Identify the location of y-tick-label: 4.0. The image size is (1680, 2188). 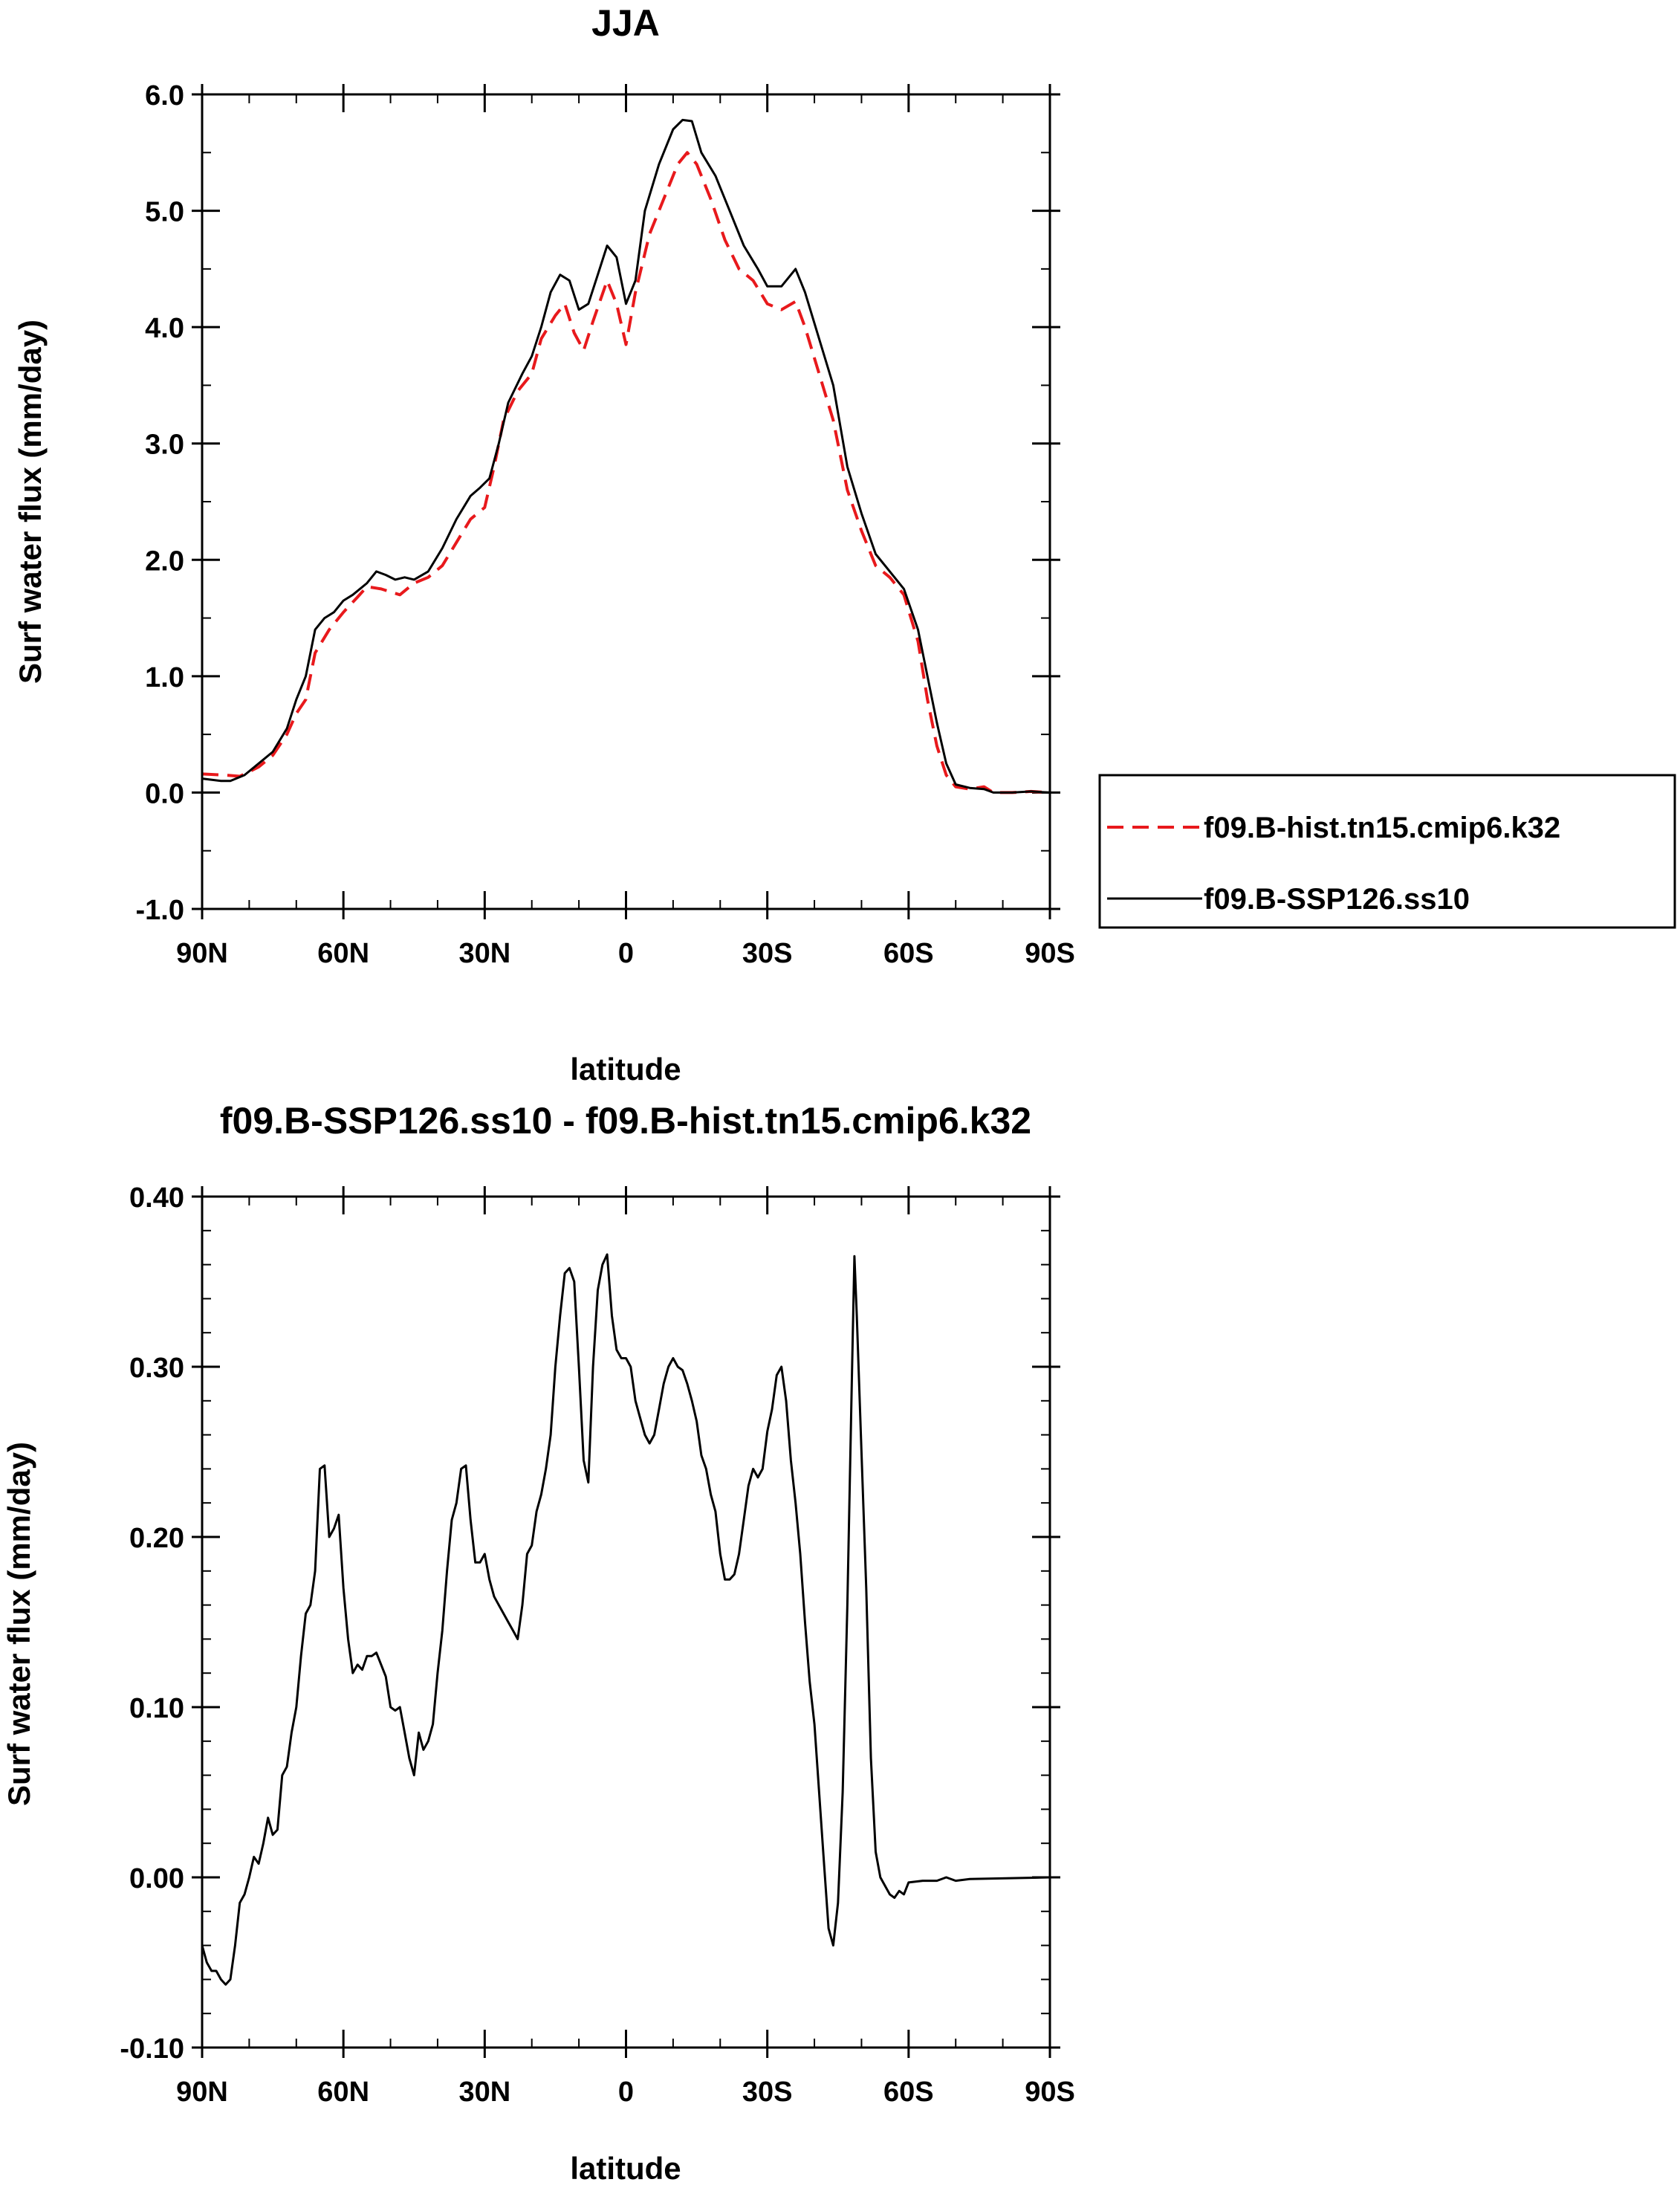
(165, 328).